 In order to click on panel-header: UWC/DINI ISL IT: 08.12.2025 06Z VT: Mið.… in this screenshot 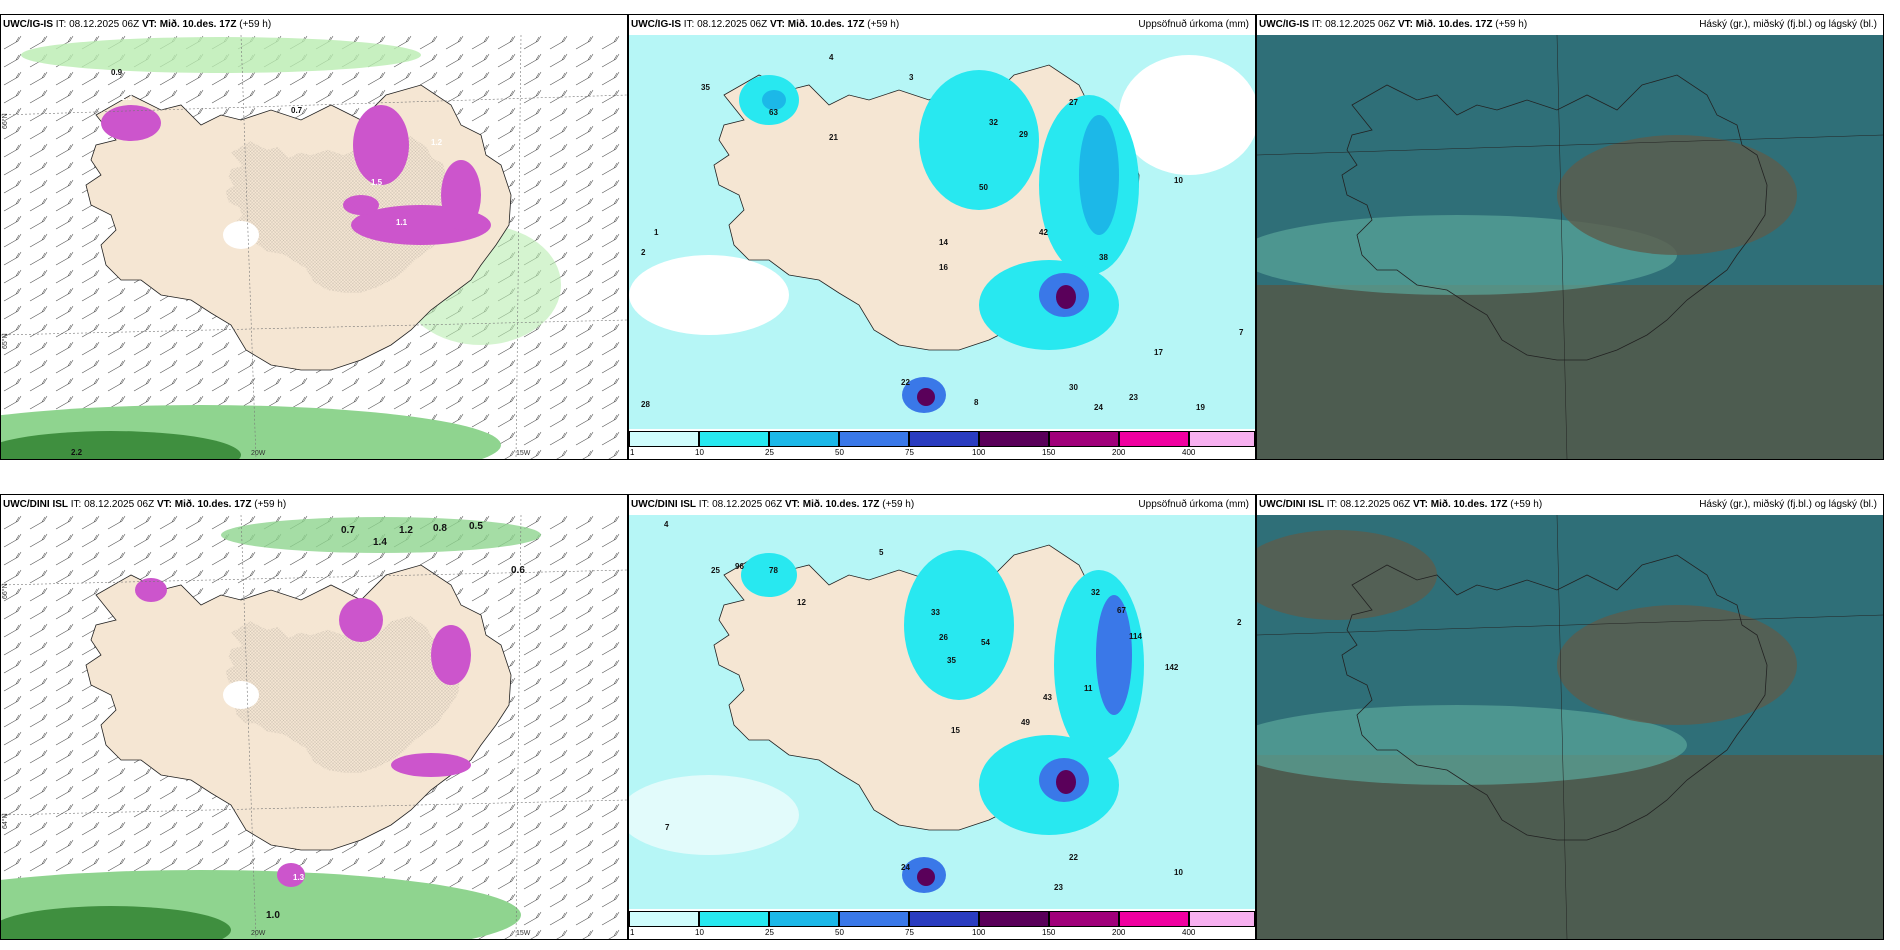, I will do `click(942, 505)`.